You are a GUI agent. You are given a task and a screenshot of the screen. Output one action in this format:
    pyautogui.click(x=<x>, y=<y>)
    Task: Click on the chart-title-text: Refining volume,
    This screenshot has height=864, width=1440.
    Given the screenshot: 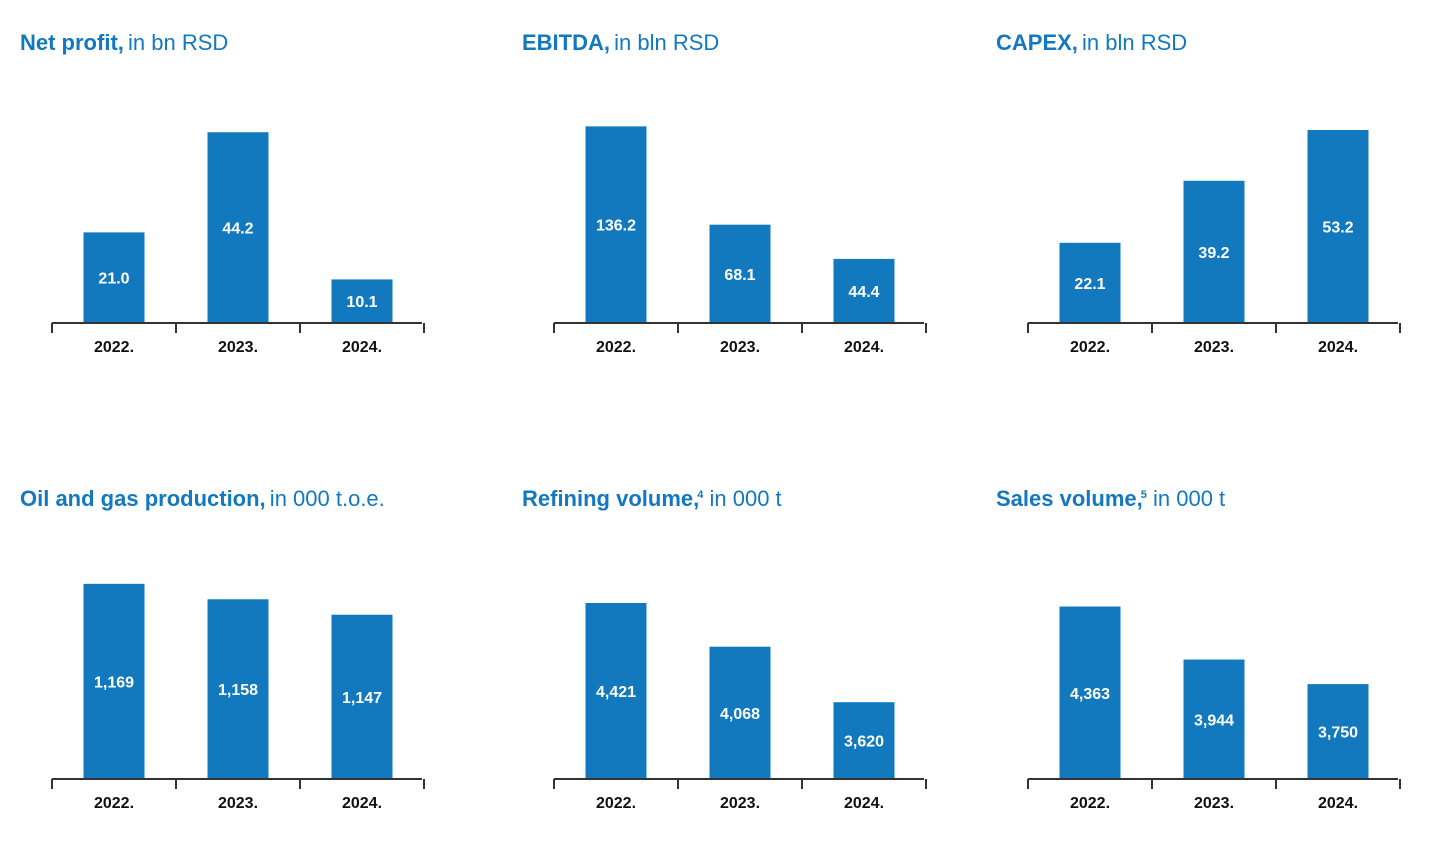 What is the action you would take?
    pyautogui.click(x=611, y=498)
    